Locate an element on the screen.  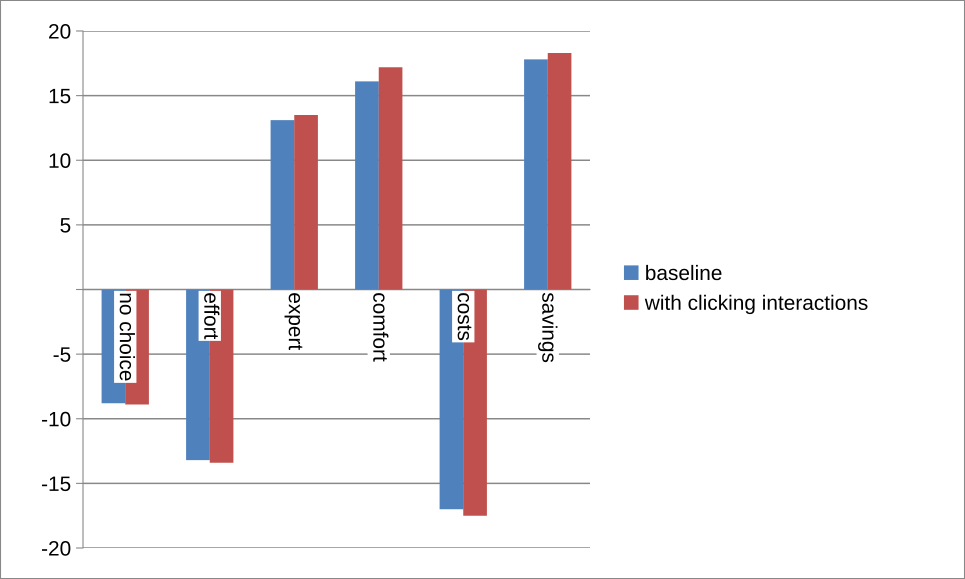
y-tick-label: -5 is located at coordinates (62, 354).